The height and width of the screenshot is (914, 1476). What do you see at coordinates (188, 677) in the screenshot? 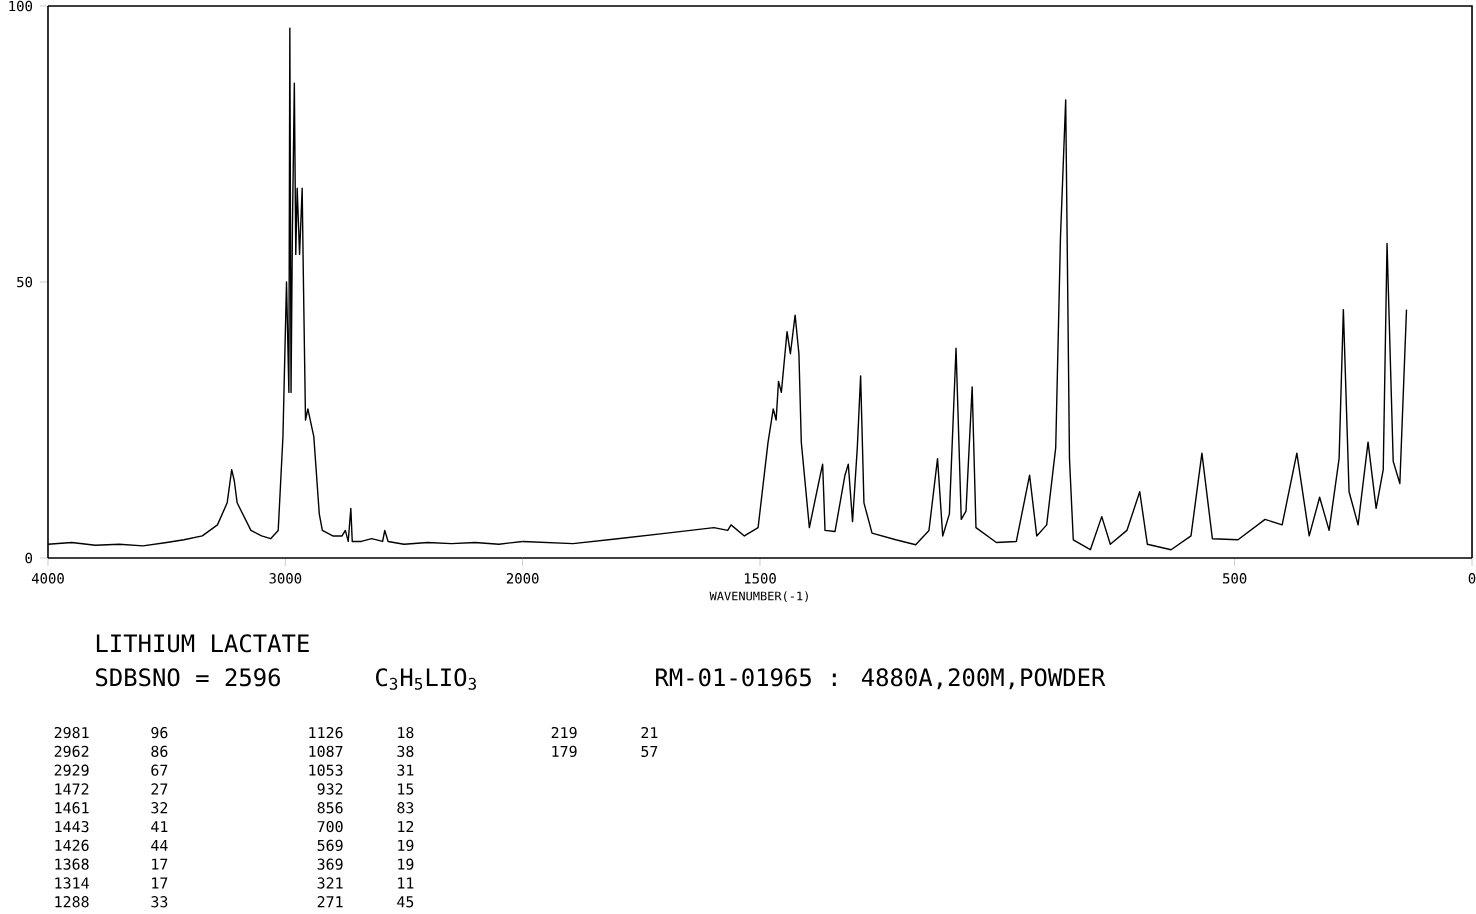
I see `text: SDBSNO = 2596` at bounding box center [188, 677].